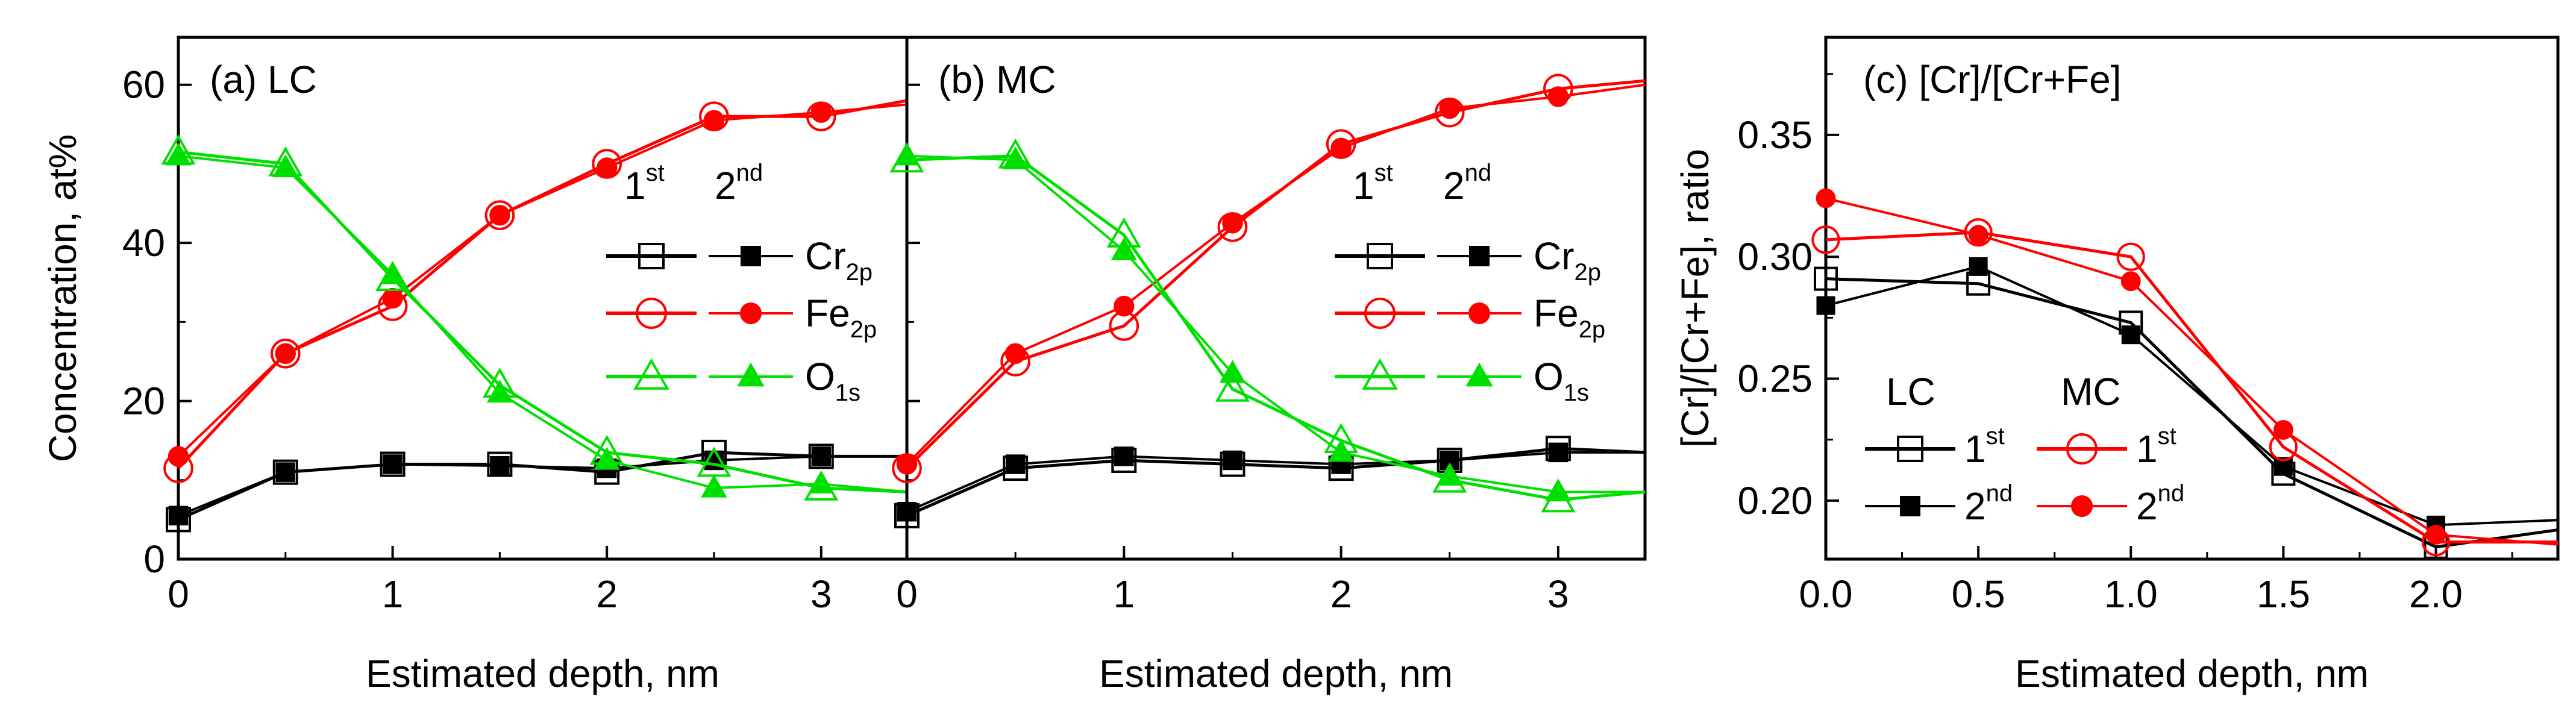  I want to click on legend-label: 2nd, so click(1988, 504).